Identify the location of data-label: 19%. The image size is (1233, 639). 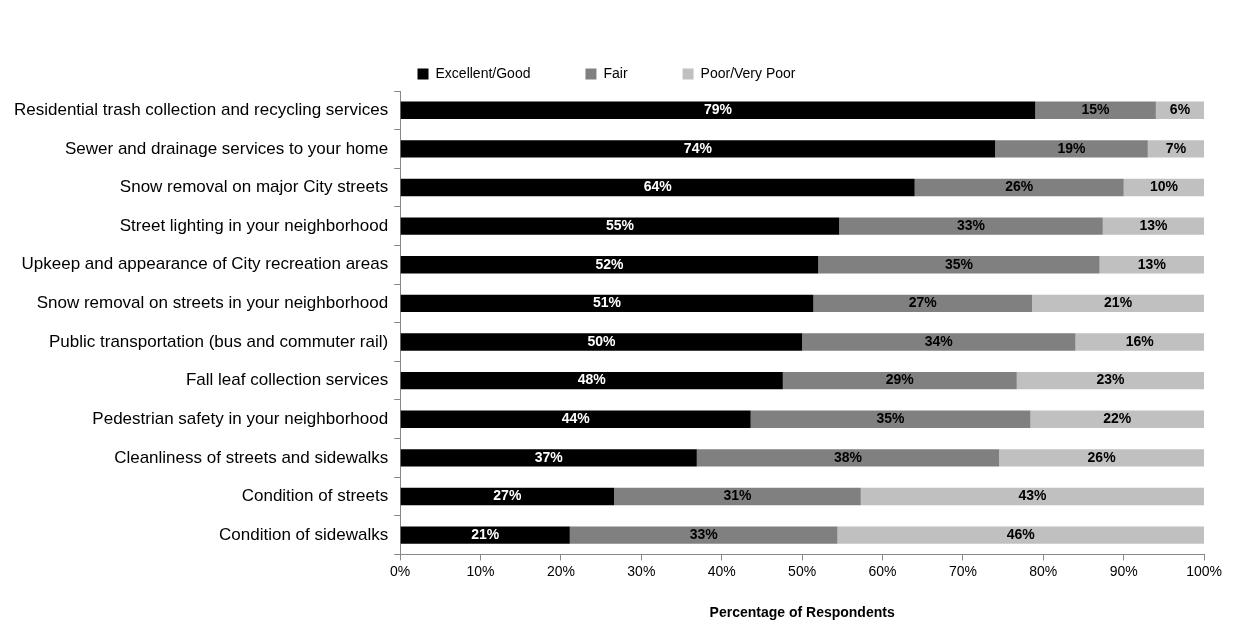
(1072, 147).